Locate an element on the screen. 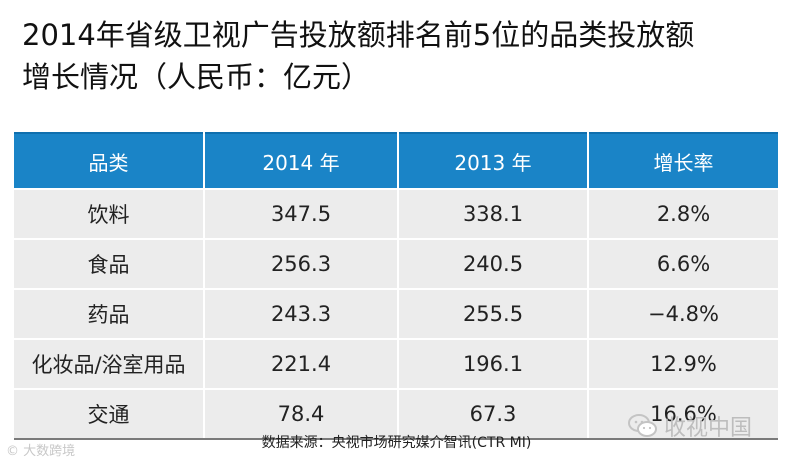 The height and width of the screenshot is (464, 793). cell-2013: 338.1 is located at coordinates (493, 213).